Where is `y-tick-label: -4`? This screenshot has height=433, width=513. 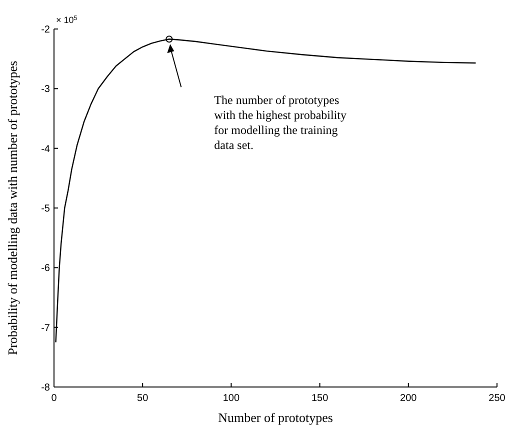
y-tick-label: -4 is located at coordinates (45, 149).